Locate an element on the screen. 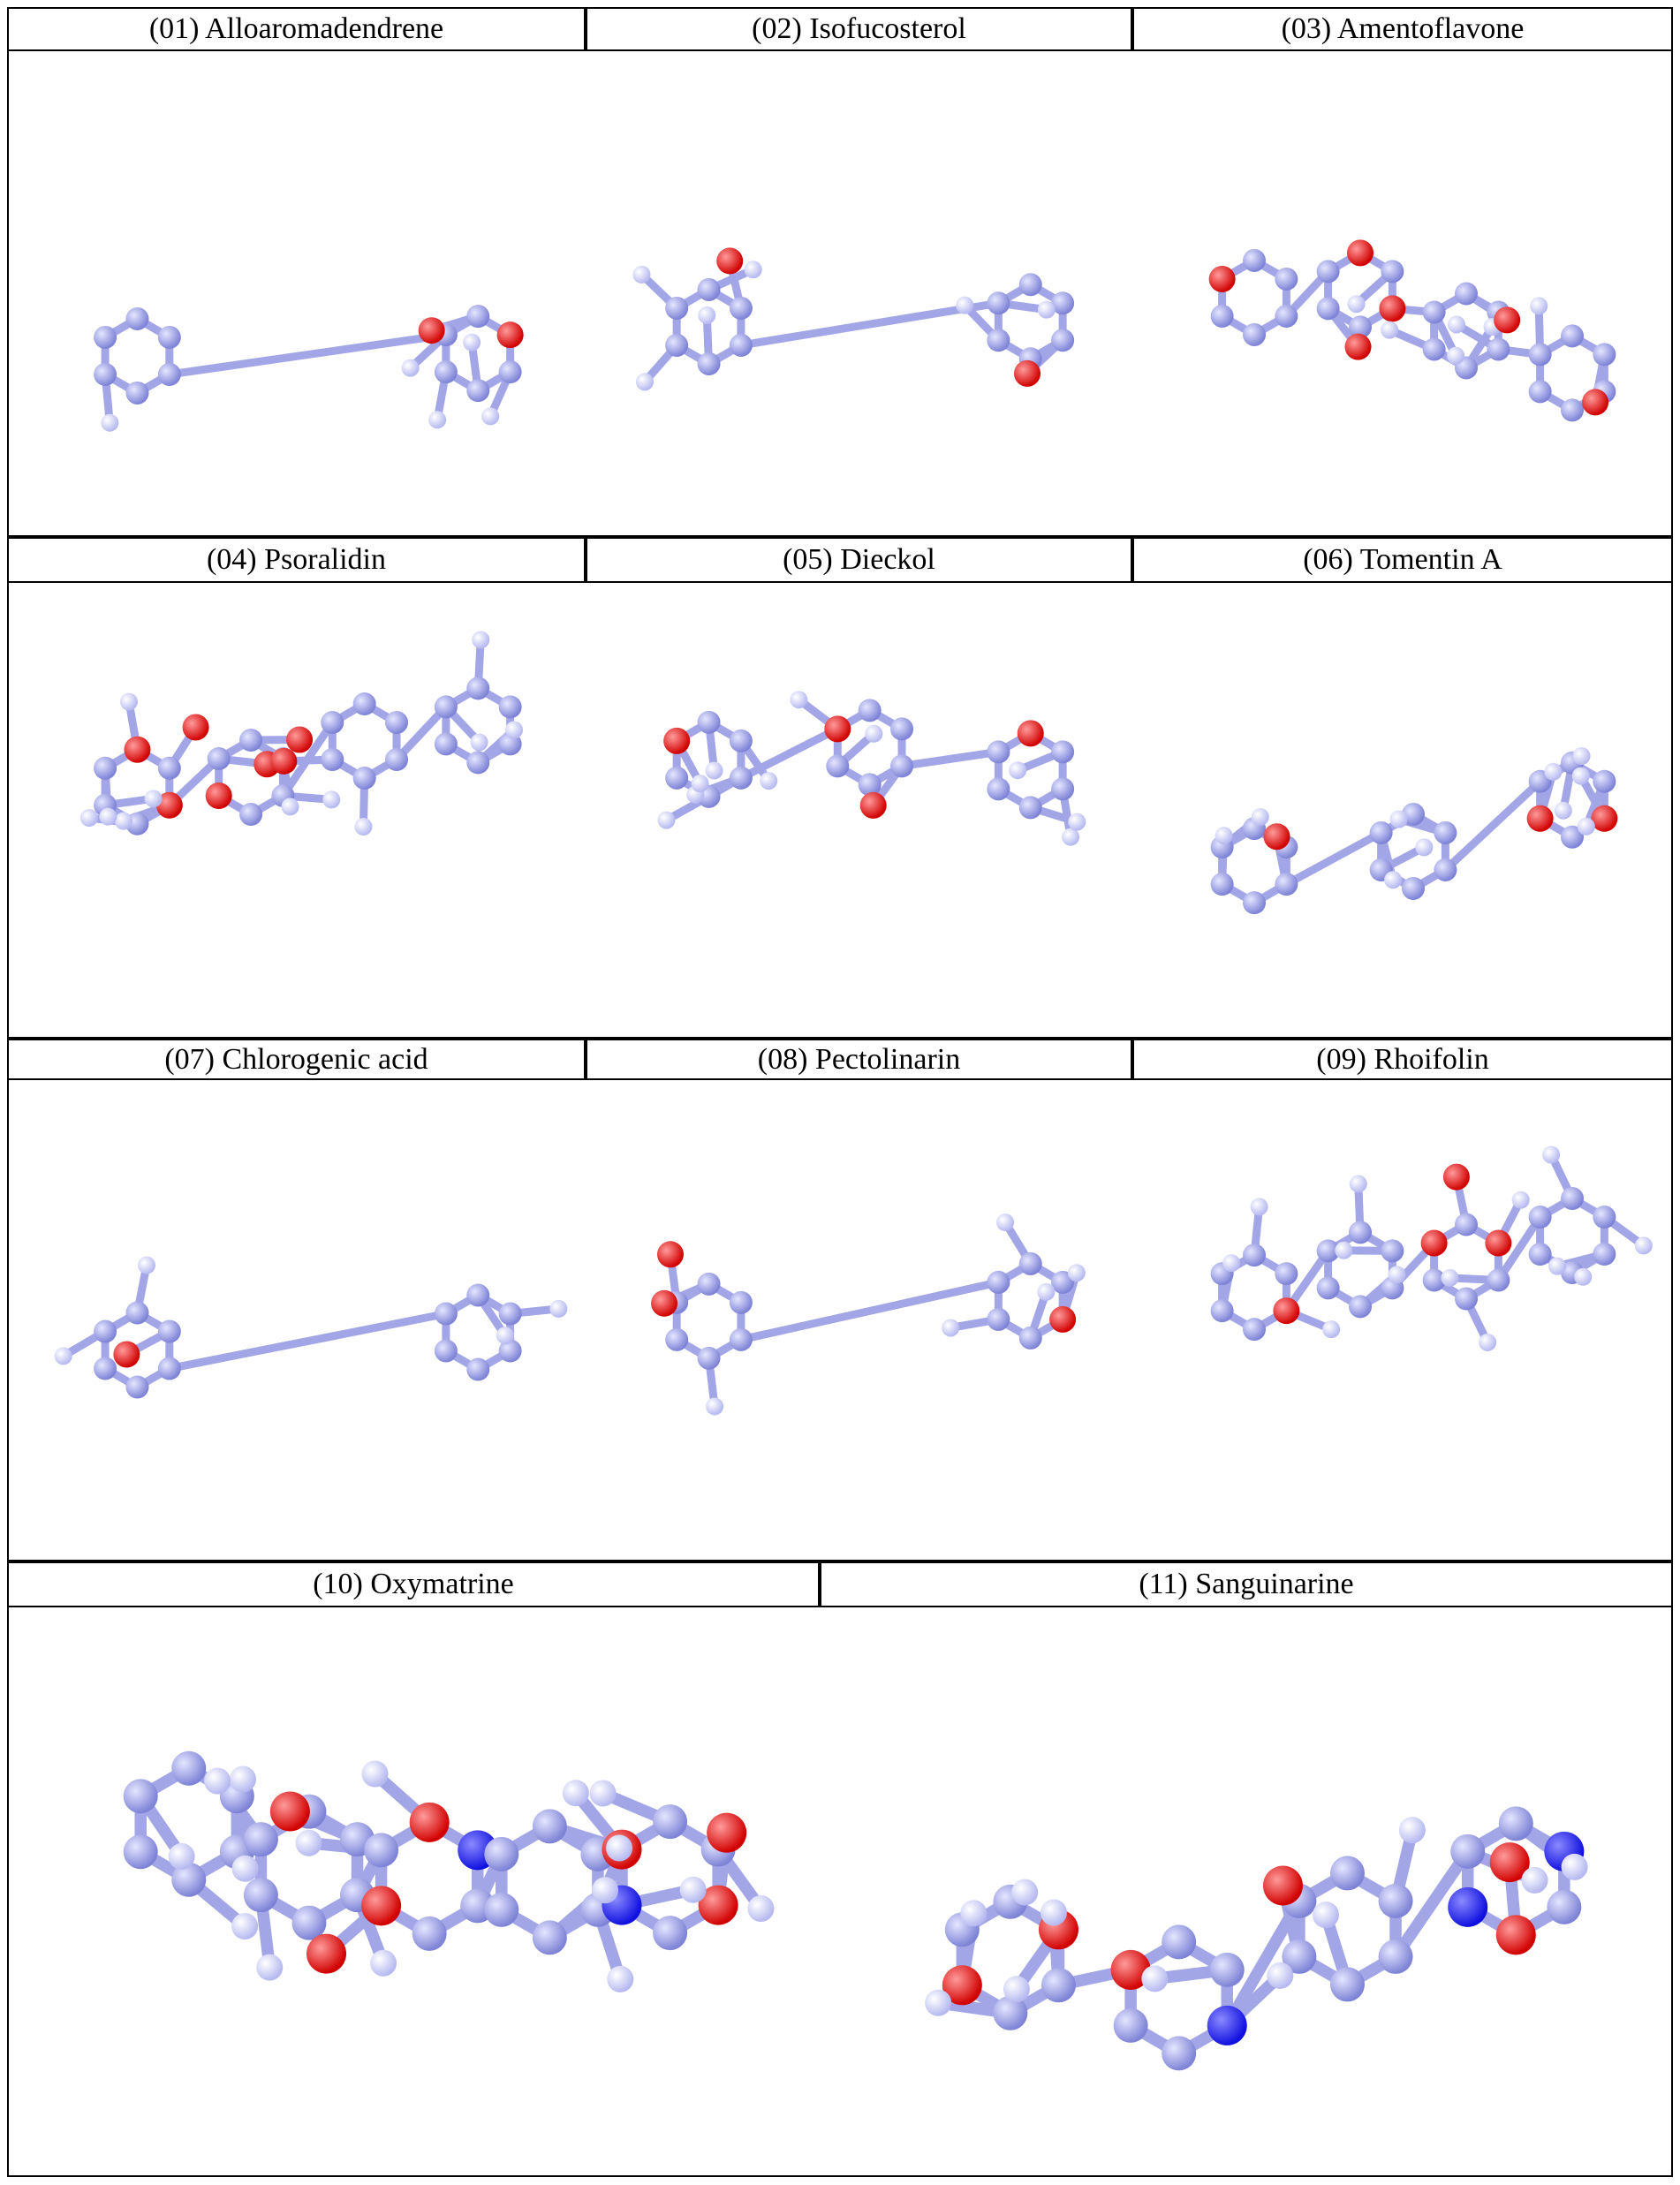 The image size is (1680, 2185). compound-label: (06) Tomentin A is located at coordinates (1402, 560).